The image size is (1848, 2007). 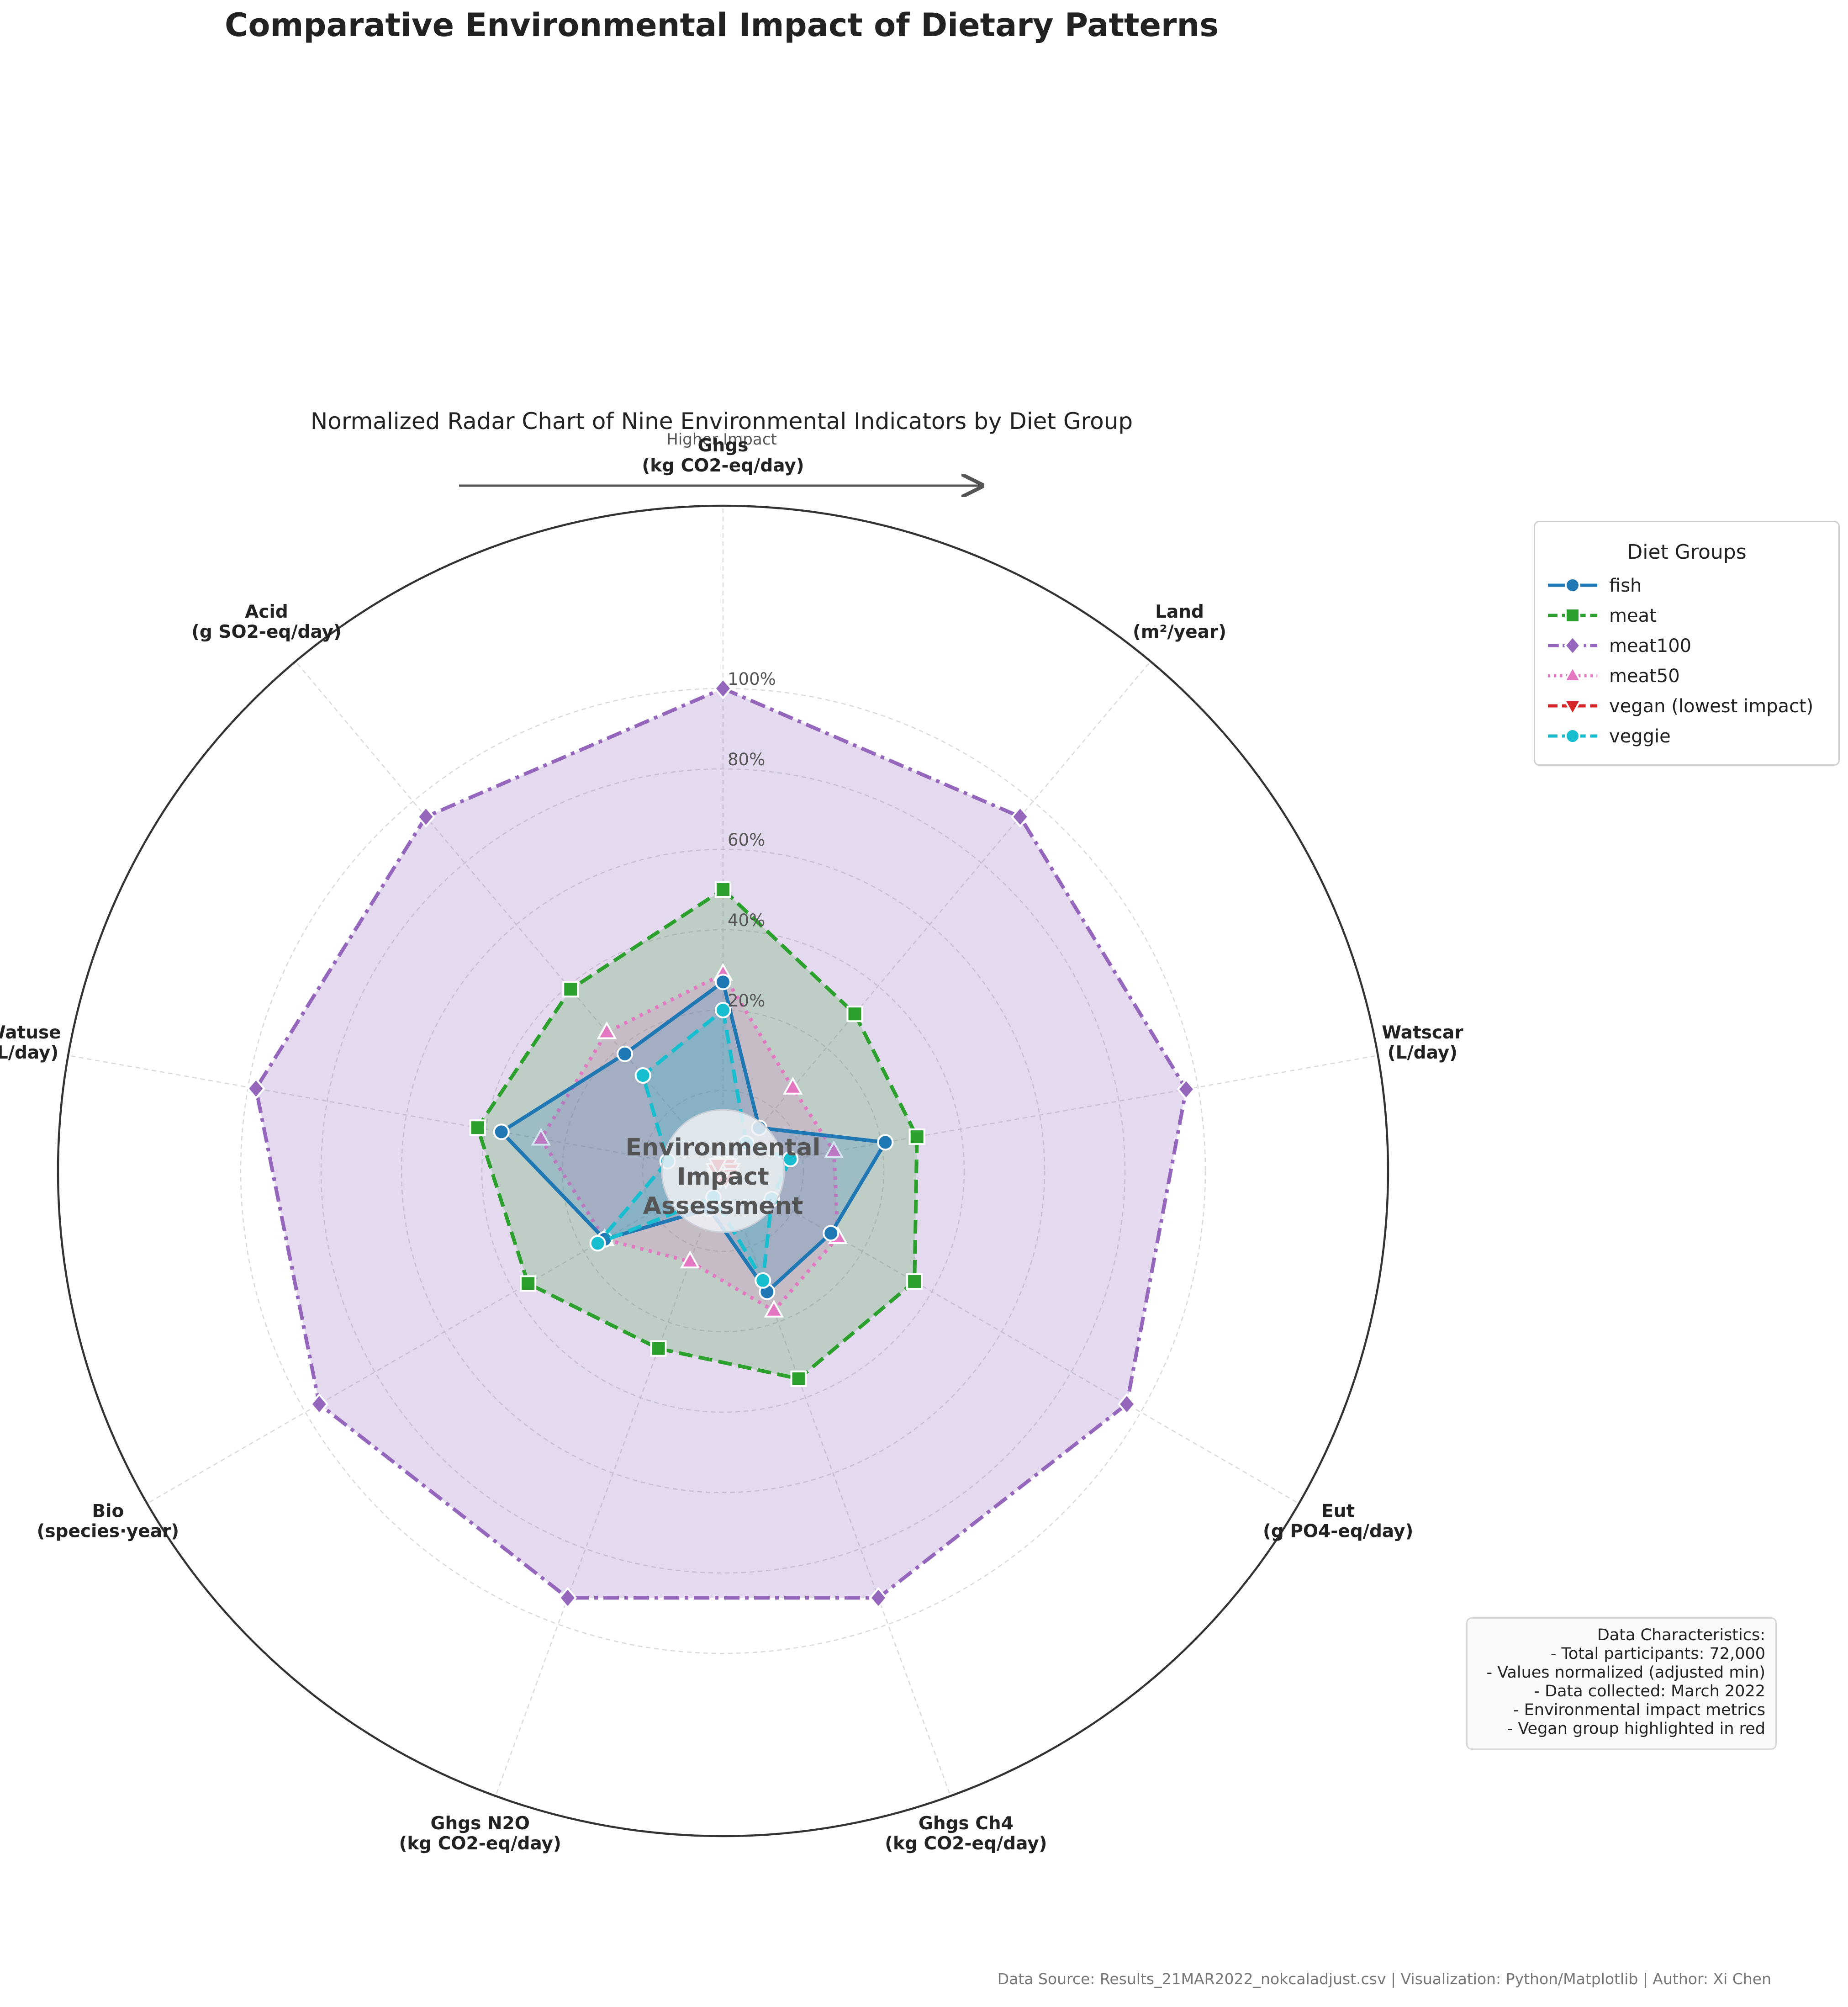 What do you see at coordinates (723, 1177) in the screenshot?
I see `center-label: Impact` at bounding box center [723, 1177].